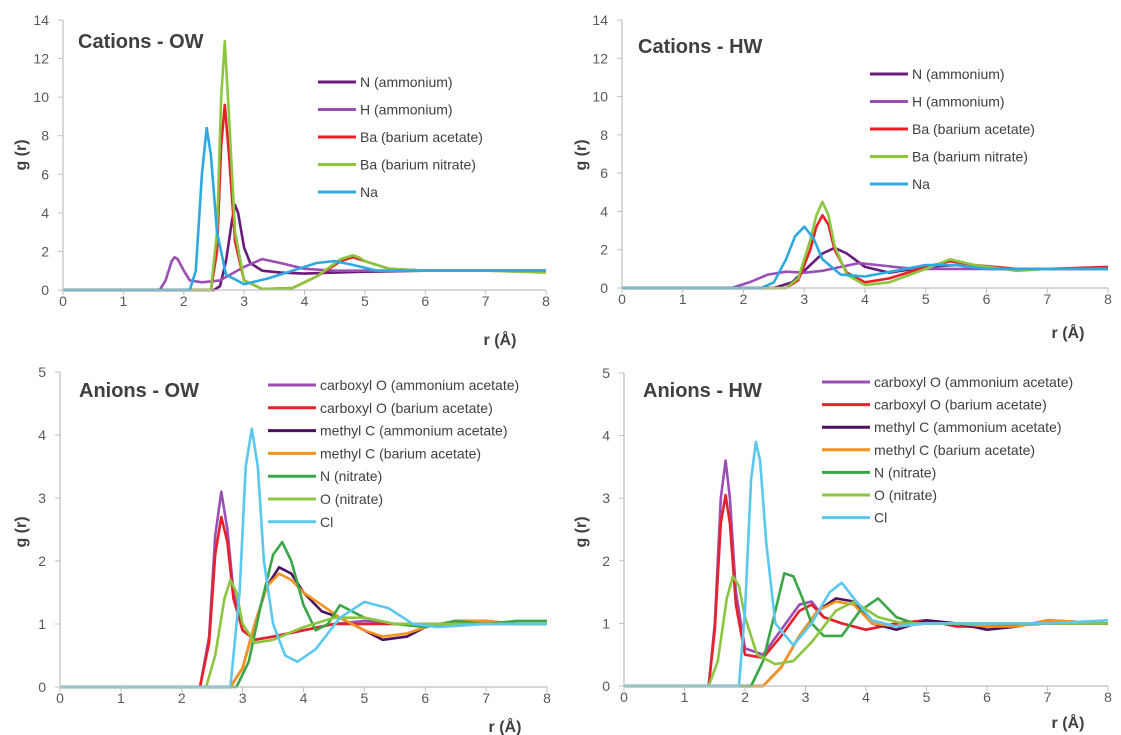 The height and width of the screenshot is (735, 1121). Describe the element at coordinates (42, 498) in the screenshot. I see `y-tick-label: 3` at that location.